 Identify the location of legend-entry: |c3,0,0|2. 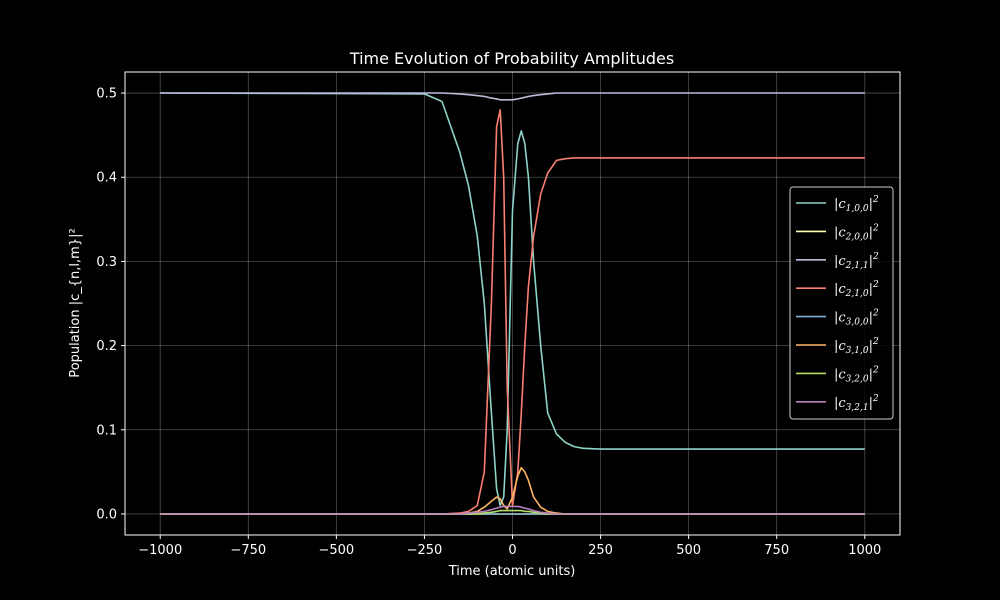
(837, 318).